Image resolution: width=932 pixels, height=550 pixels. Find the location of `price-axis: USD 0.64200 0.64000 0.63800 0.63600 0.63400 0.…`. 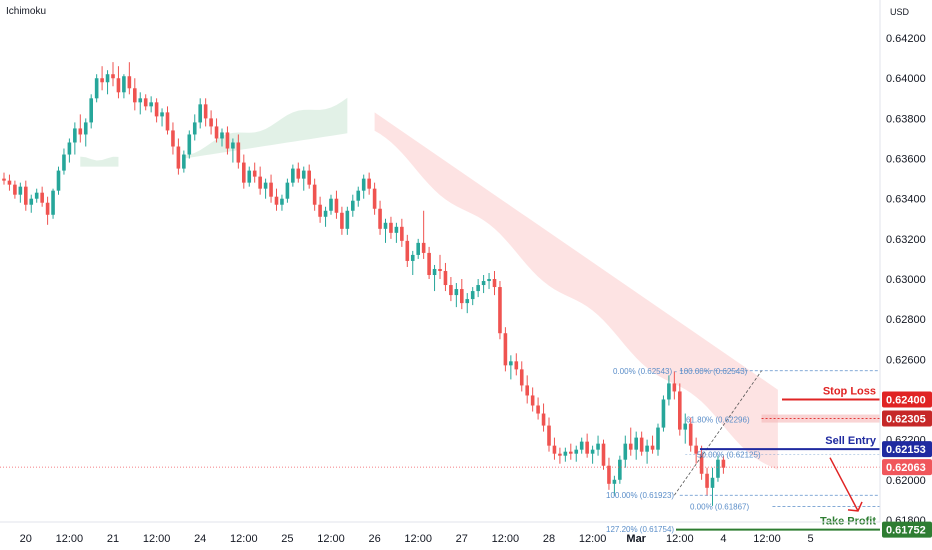

price-axis: USD 0.64200 0.64000 0.63800 0.63600 0.63400 0.… is located at coordinates (905, 275).